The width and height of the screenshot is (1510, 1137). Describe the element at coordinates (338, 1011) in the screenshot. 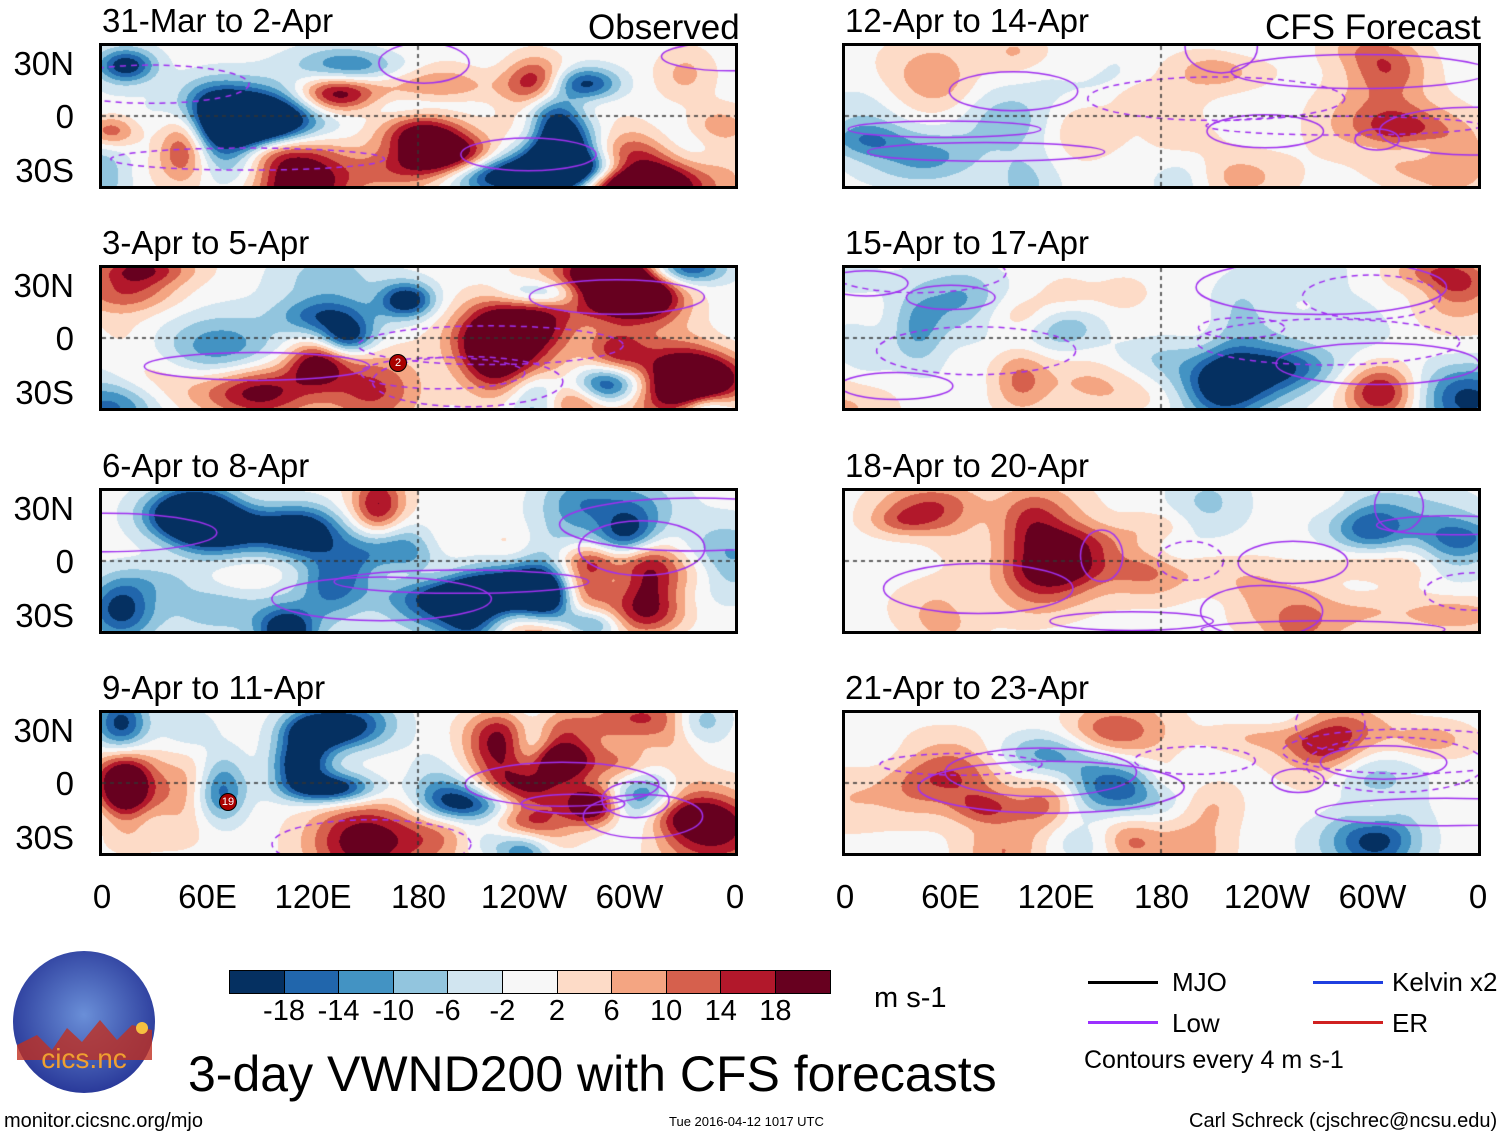

I see `colorbar-label: -14` at that location.